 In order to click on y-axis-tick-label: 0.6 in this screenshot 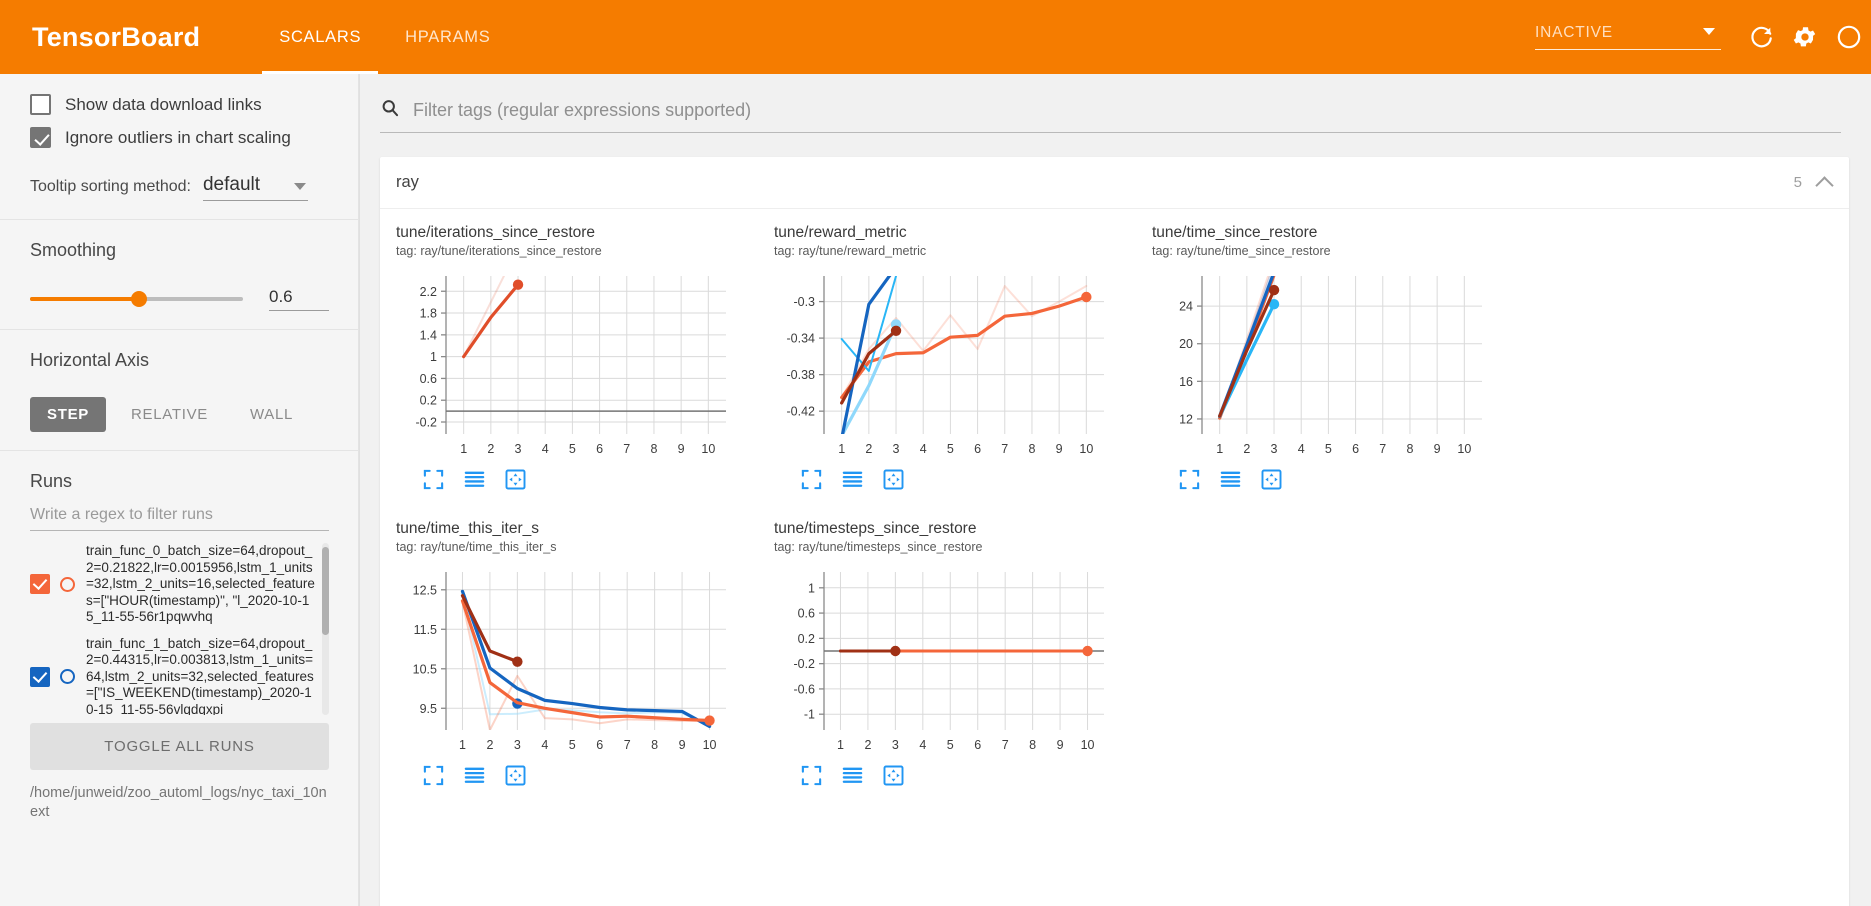, I will do `click(428, 379)`.